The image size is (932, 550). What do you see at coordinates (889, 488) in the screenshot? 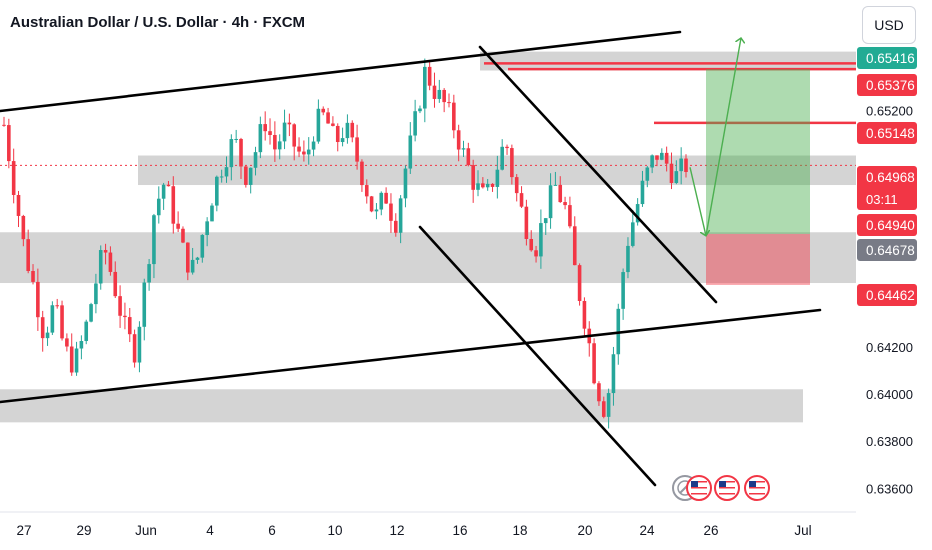
I see `y-tick-label: 0.63600` at bounding box center [889, 488].